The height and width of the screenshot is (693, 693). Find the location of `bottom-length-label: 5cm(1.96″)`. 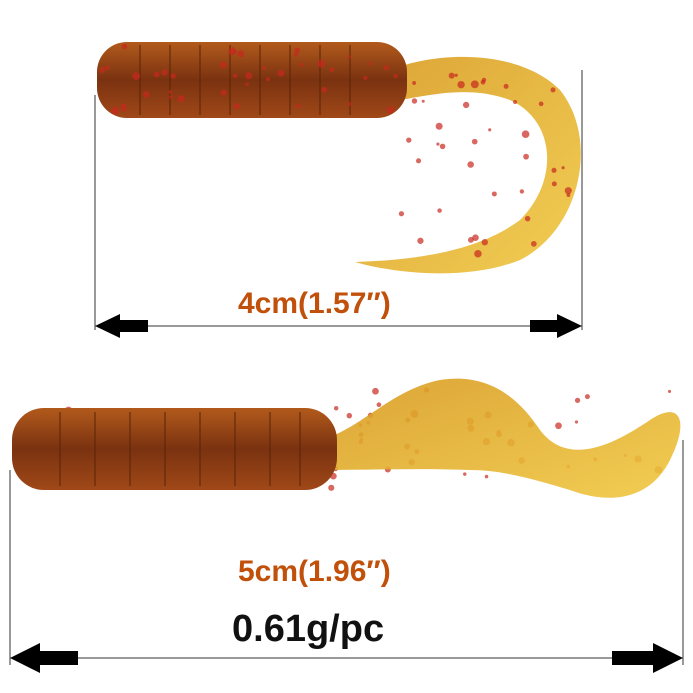

bottom-length-label: 5cm(1.96″) is located at coordinates (314, 571).